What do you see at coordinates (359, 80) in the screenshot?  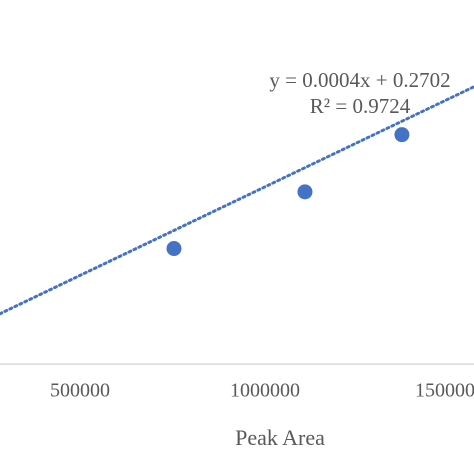 I see `trendline-equation: y = 0.0004x + 0.2702` at bounding box center [359, 80].